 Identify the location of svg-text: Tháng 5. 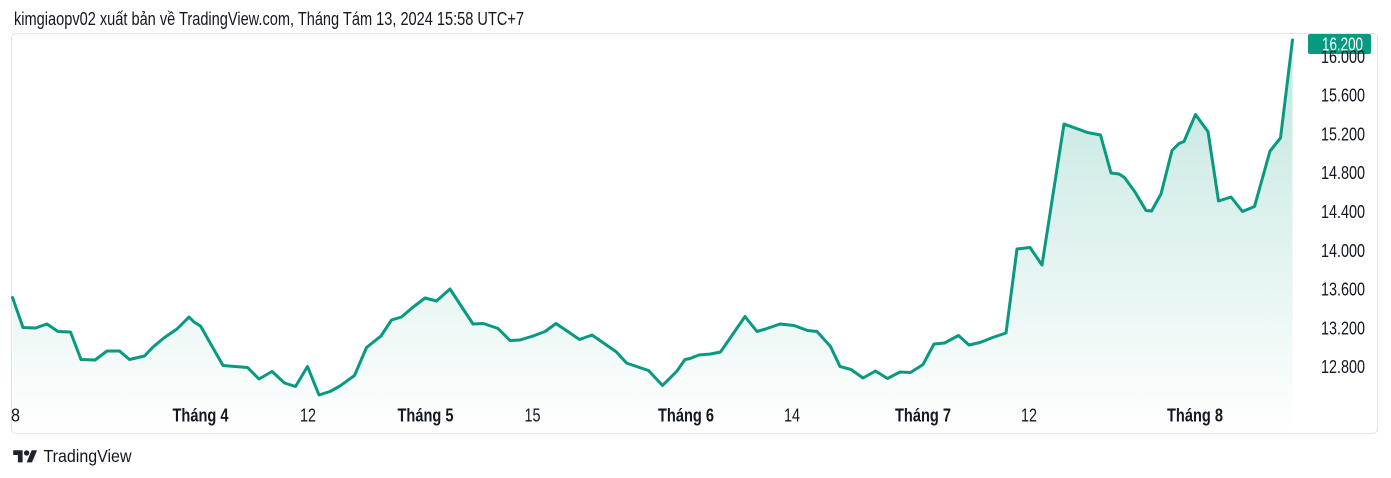
(426, 415).